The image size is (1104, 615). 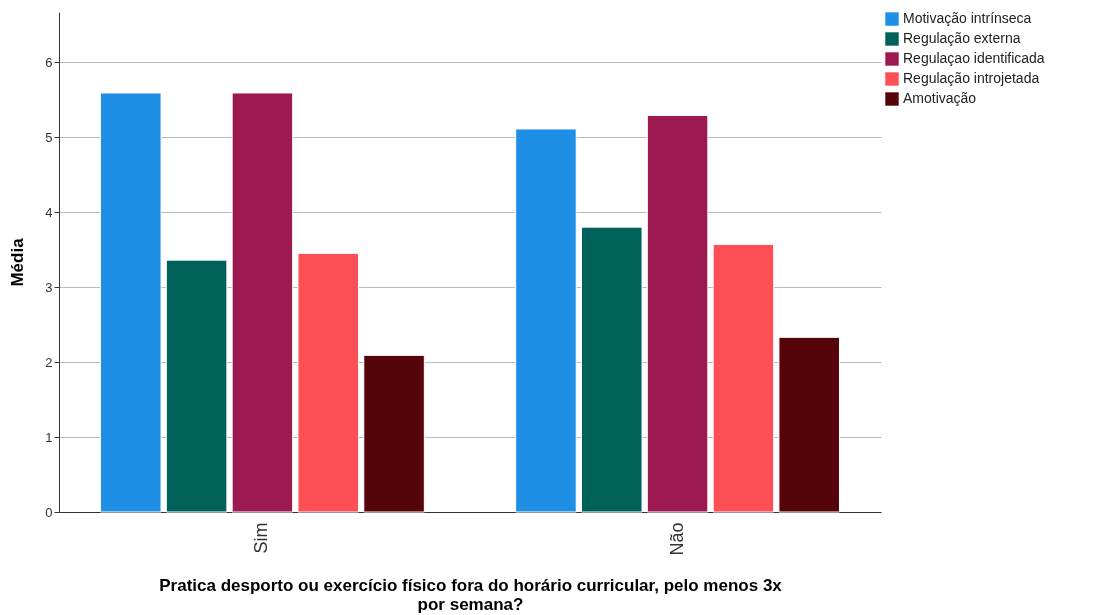 What do you see at coordinates (940, 98) in the screenshot?
I see `legend-label: Amotivação` at bounding box center [940, 98].